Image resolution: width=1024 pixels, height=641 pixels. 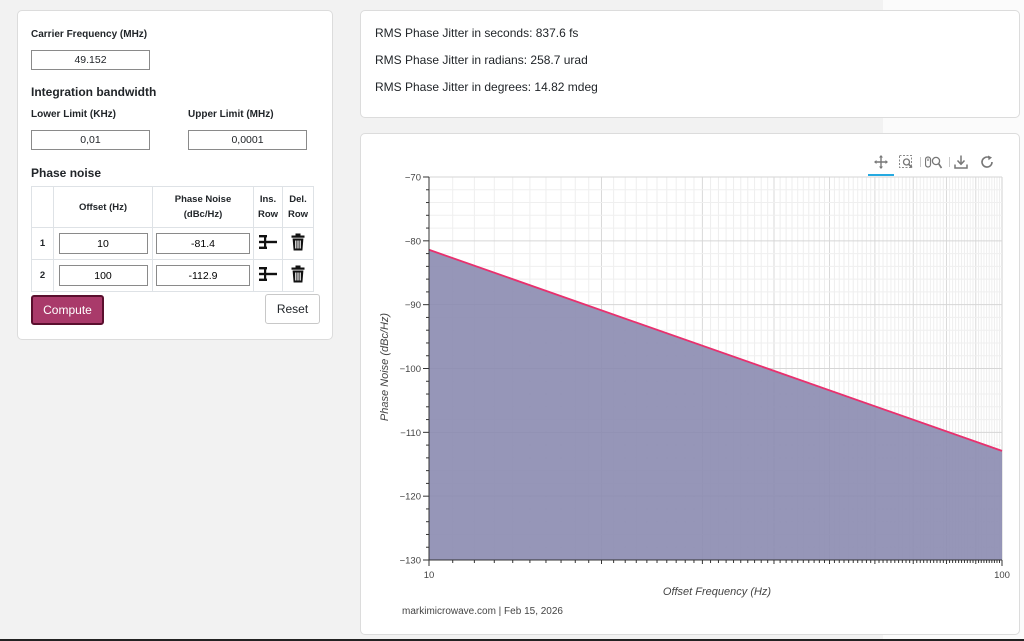 I want to click on row-index: 2, so click(x=42, y=275).